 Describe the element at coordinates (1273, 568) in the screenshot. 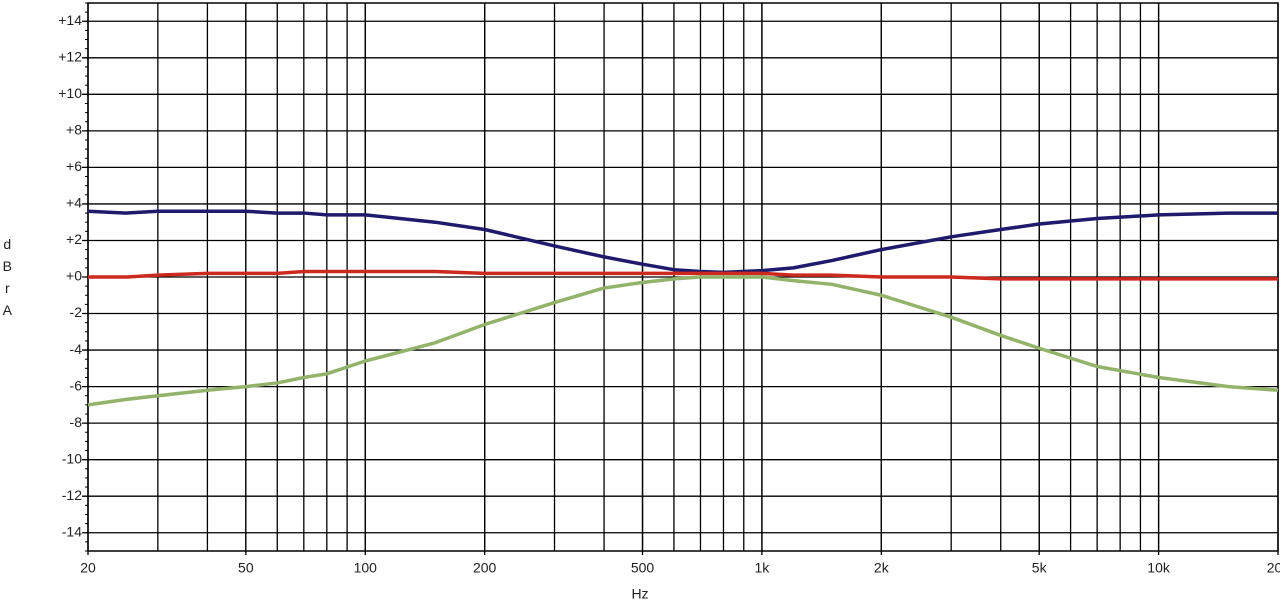

I see `x-tick-label: 20k` at that location.